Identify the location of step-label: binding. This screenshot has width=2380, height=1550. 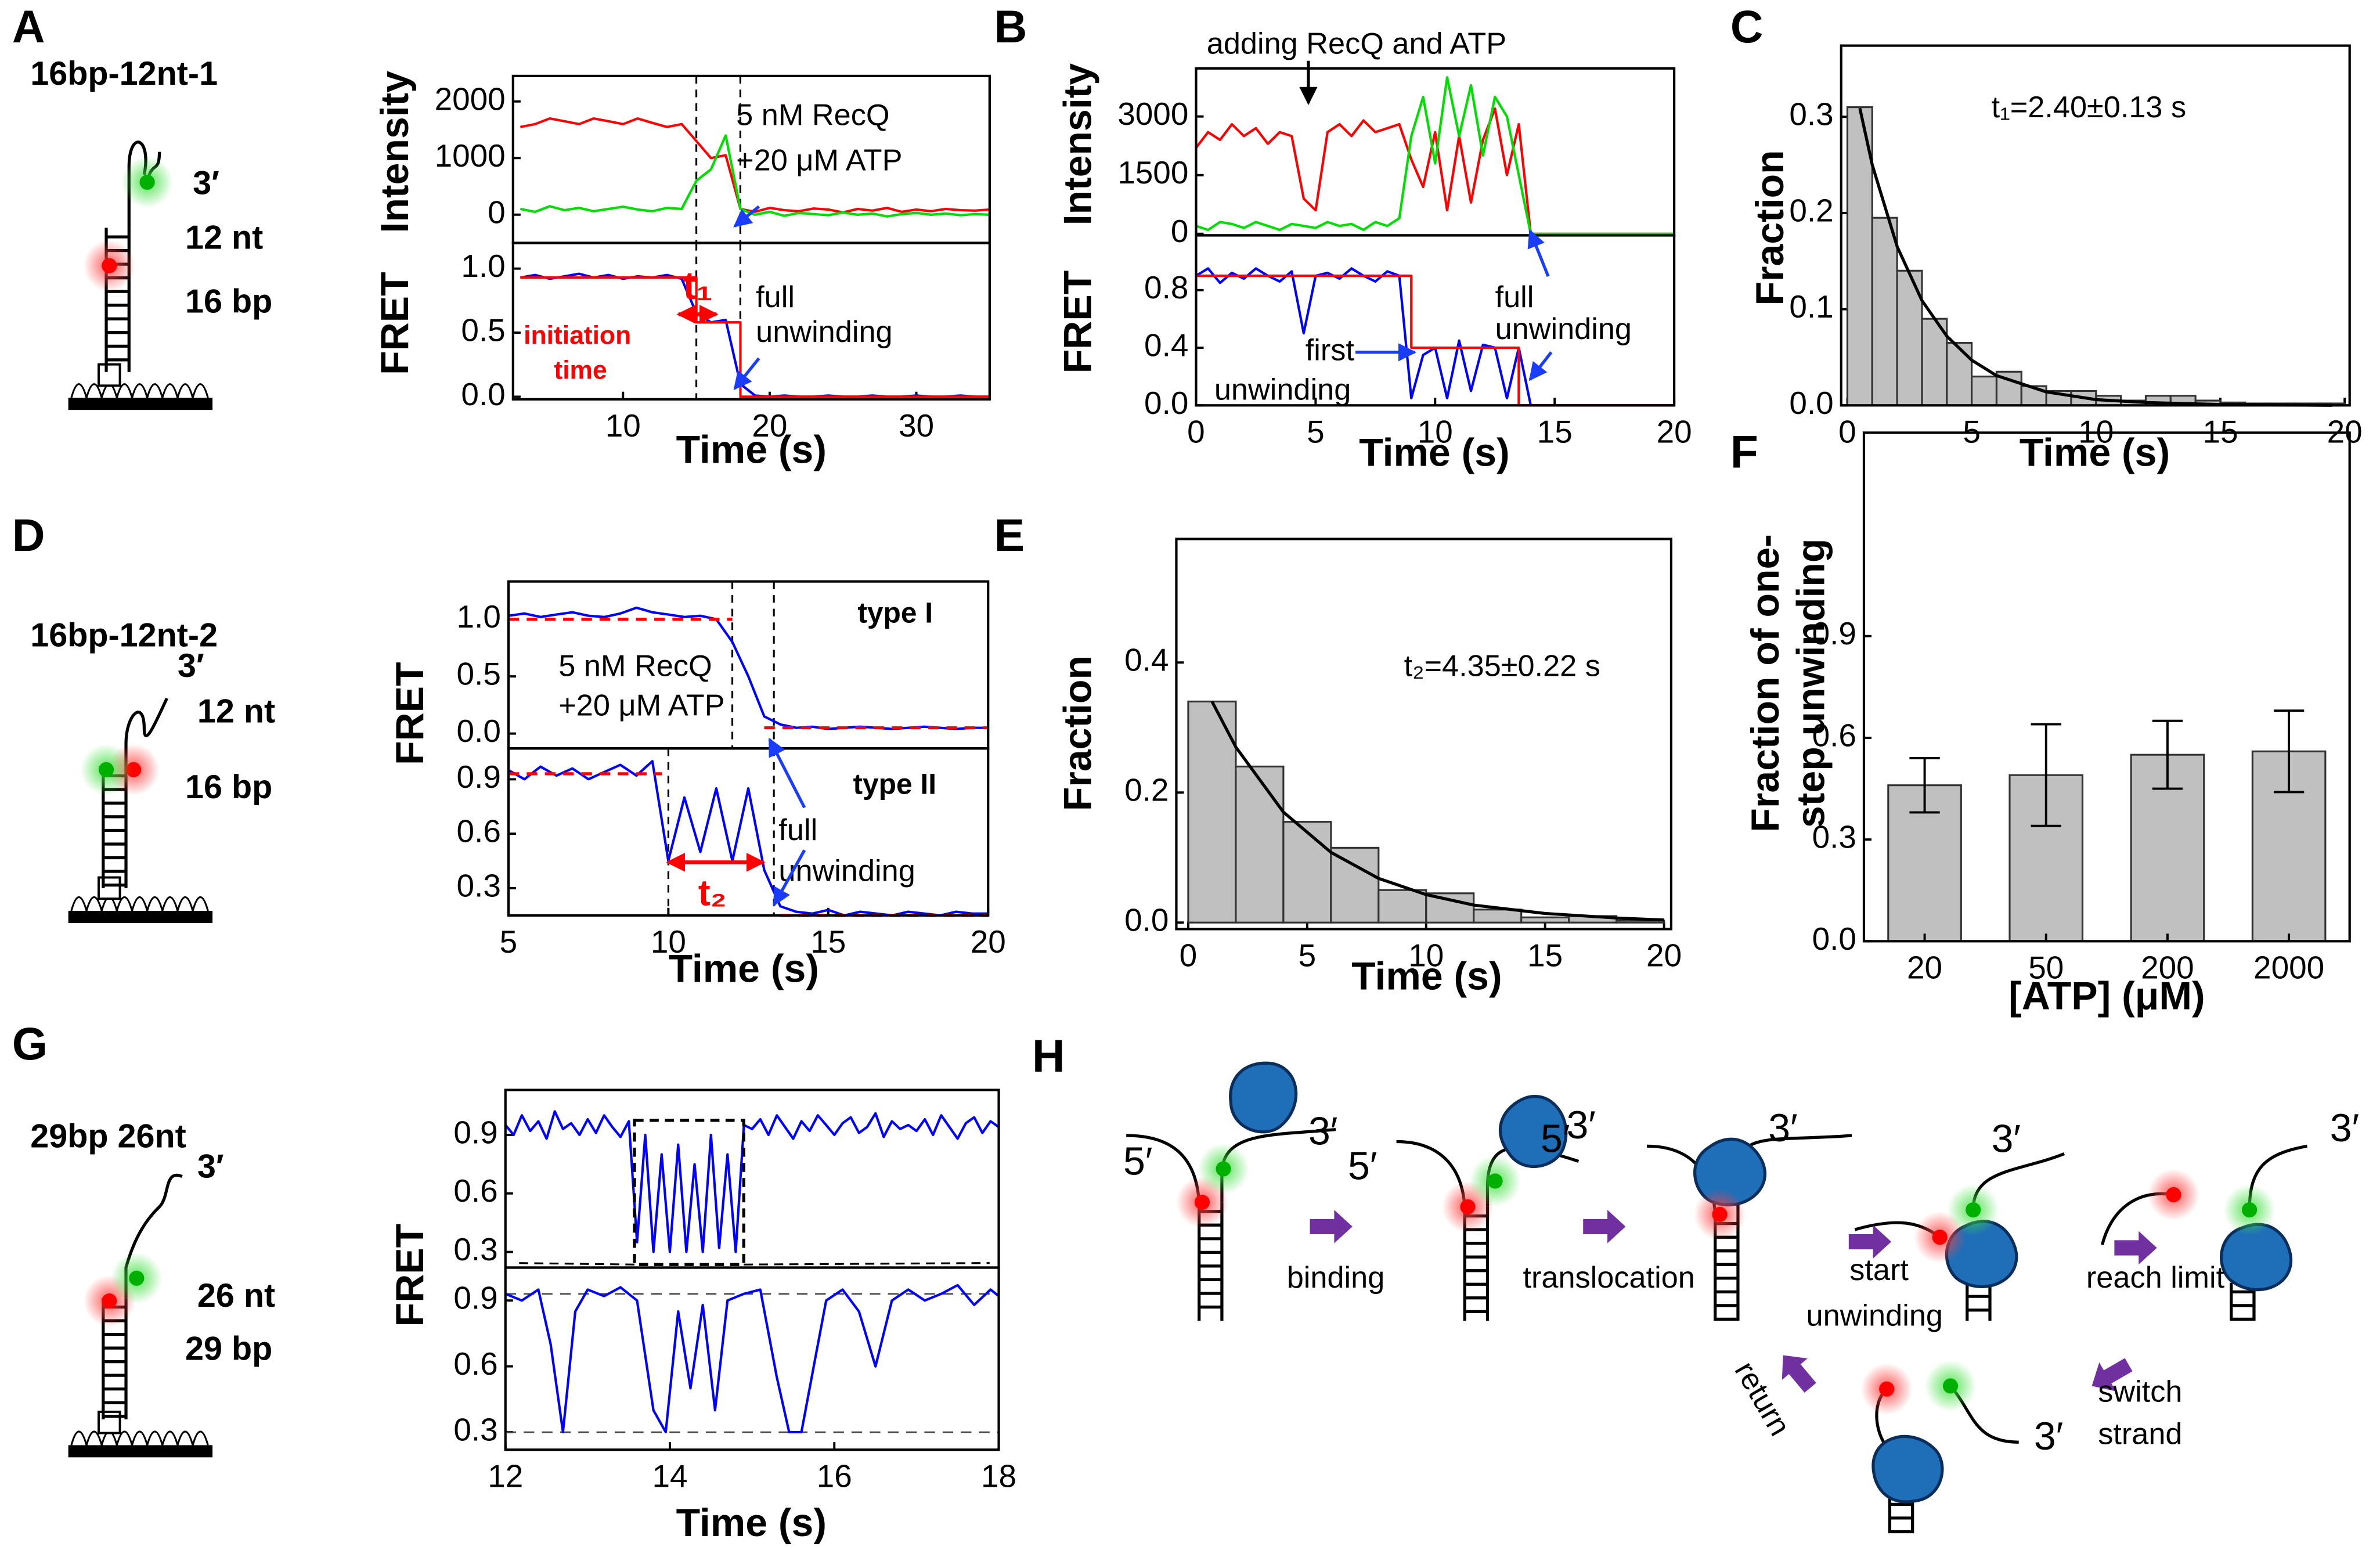
(1336, 1278).